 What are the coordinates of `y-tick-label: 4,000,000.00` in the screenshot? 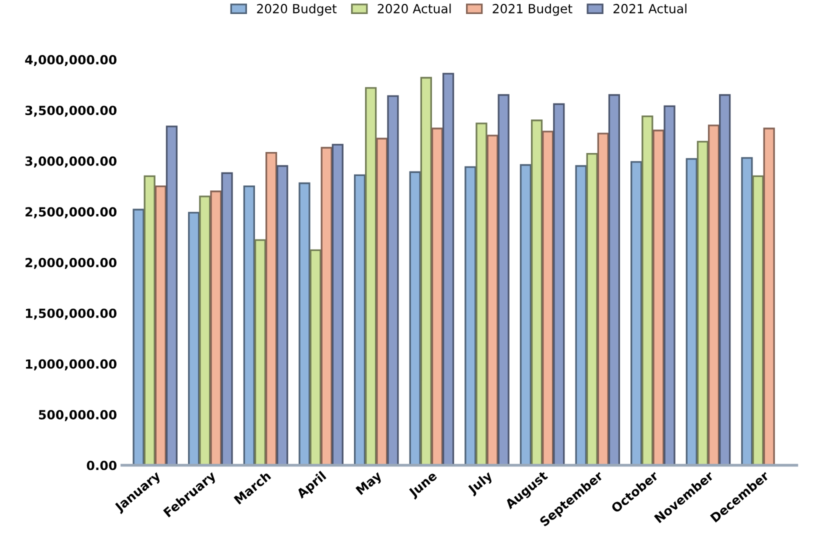 It's located at (70, 60).